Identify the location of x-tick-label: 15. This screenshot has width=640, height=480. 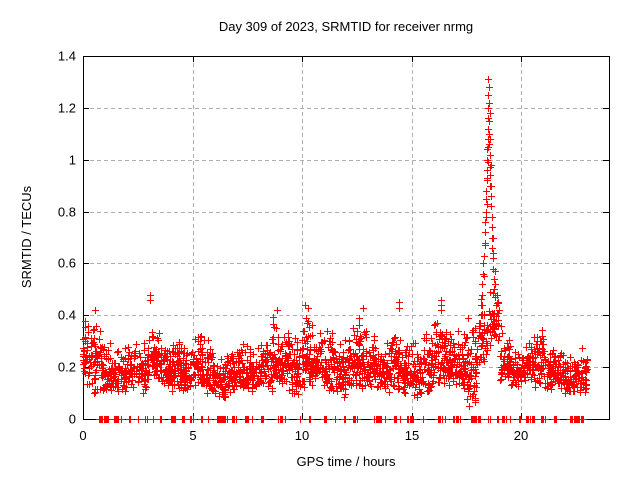
(412, 435).